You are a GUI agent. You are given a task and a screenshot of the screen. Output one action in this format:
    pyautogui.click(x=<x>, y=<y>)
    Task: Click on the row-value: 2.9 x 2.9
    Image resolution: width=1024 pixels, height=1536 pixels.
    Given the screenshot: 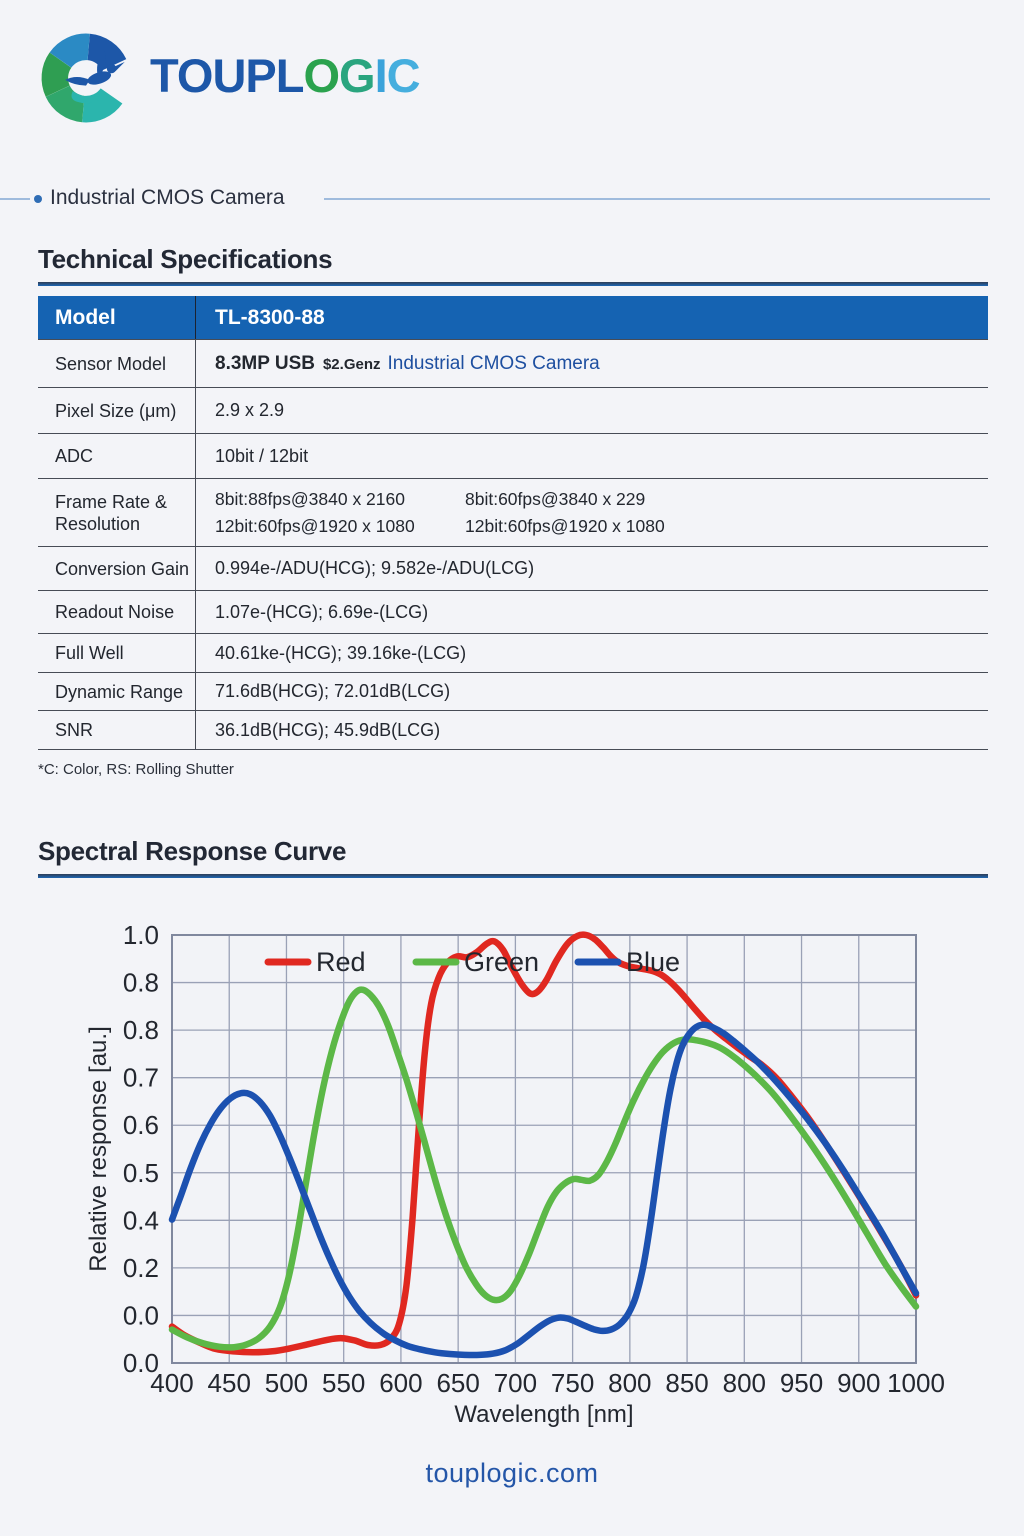 What is the action you would take?
    pyautogui.click(x=250, y=410)
    